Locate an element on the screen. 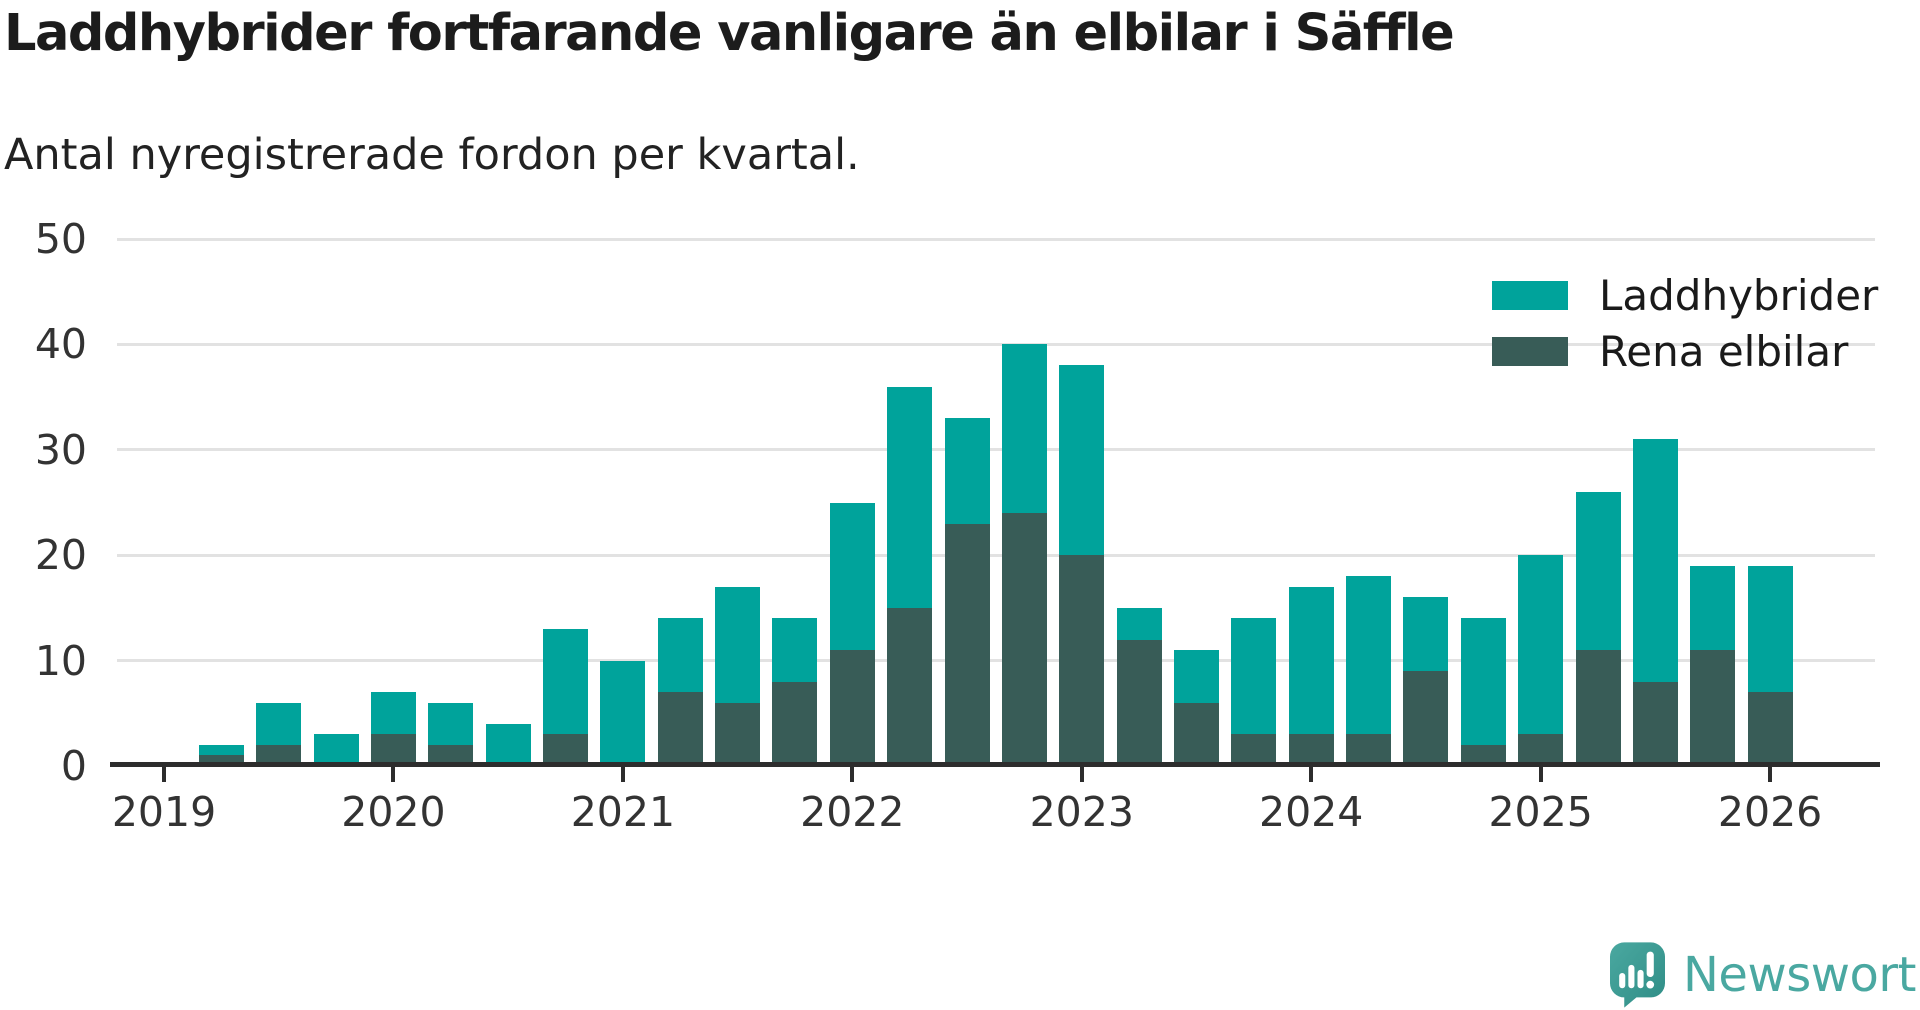 This screenshot has height=1010, width=1920. bar-segment-rena-elbilar-2024Q3 is located at coordinates (1426, 718).